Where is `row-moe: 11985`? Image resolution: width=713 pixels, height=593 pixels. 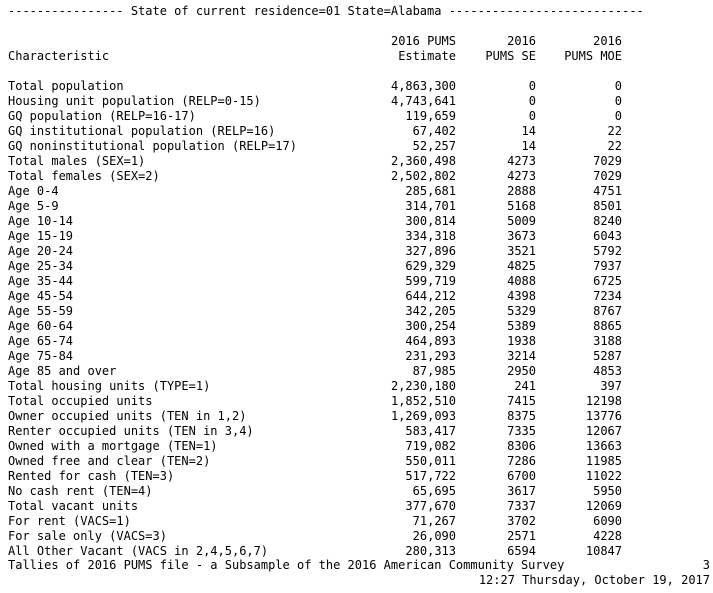
row-moe: 11985 is located at coordinates (603, 461).